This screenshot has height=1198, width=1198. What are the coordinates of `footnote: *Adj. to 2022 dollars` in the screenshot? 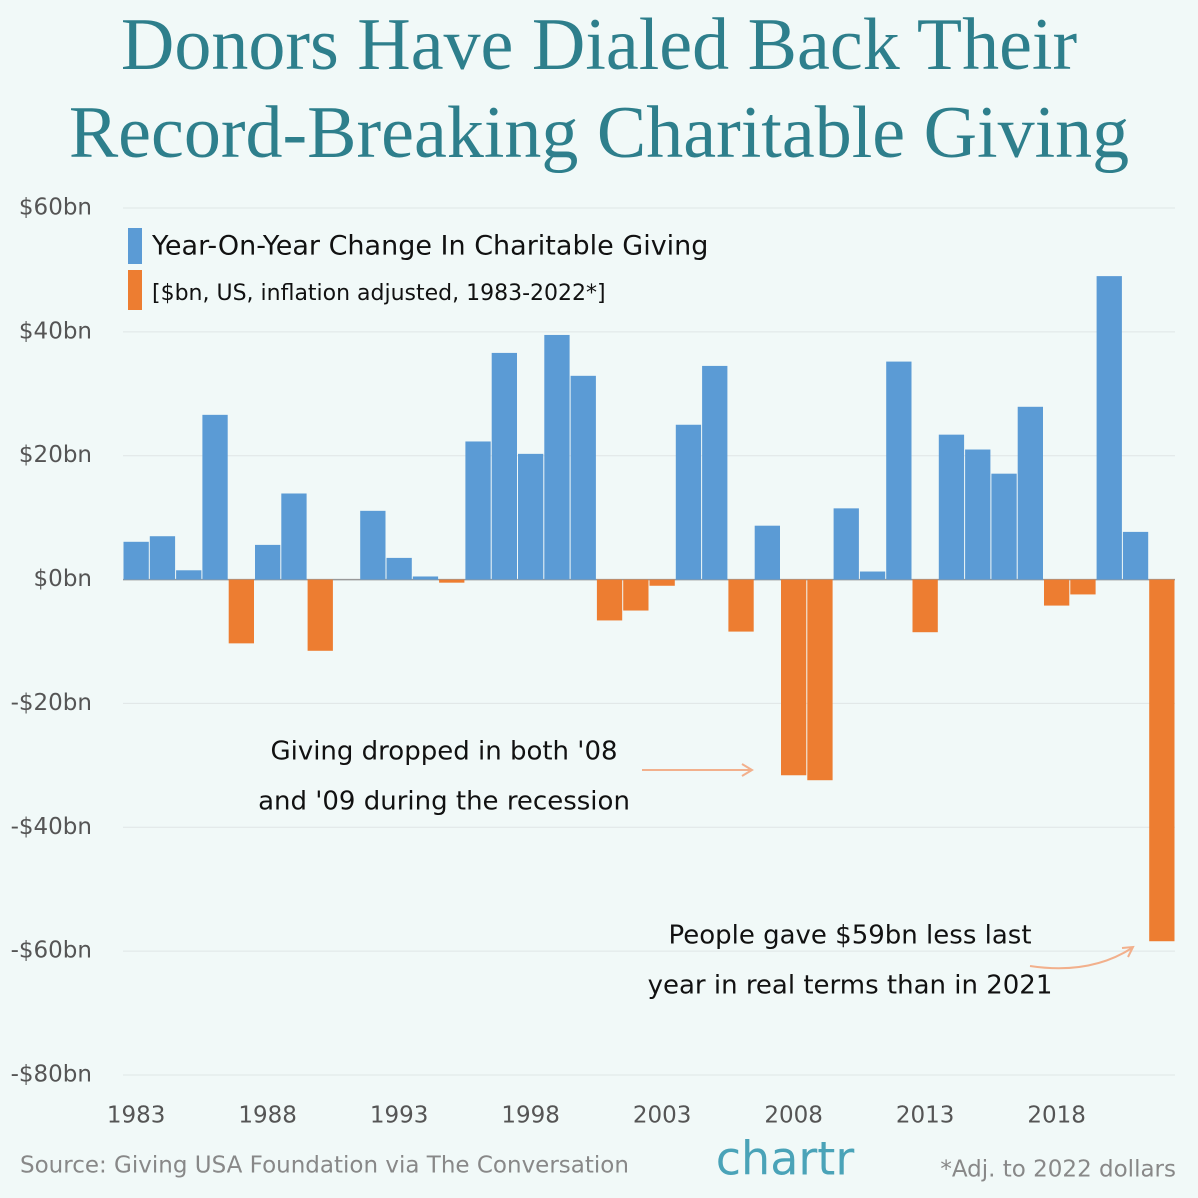 It's located at (1058, 1170).